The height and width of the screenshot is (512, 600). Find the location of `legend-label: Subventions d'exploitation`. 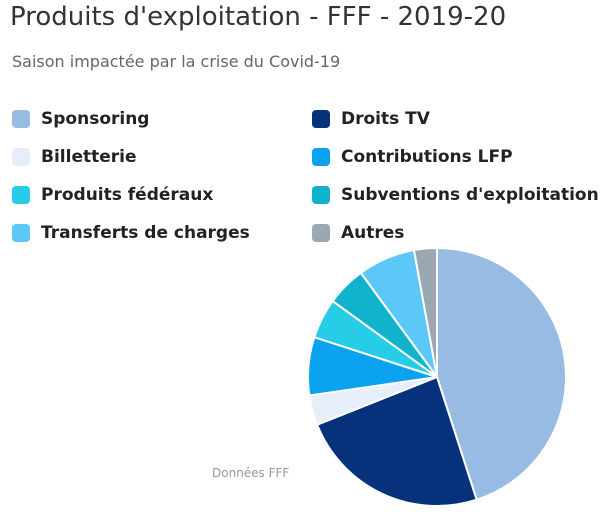

legend-label: Subventions d'exploitation is located at coordinates (470, 195).